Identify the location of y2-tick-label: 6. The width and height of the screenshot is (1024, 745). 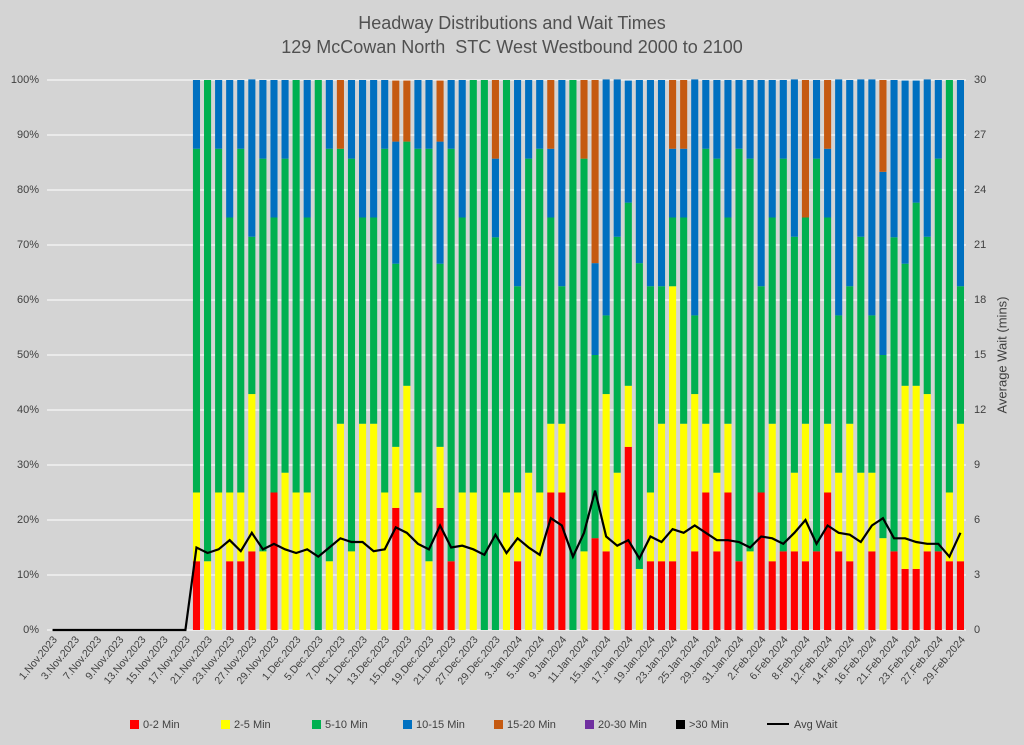
(977, 520).